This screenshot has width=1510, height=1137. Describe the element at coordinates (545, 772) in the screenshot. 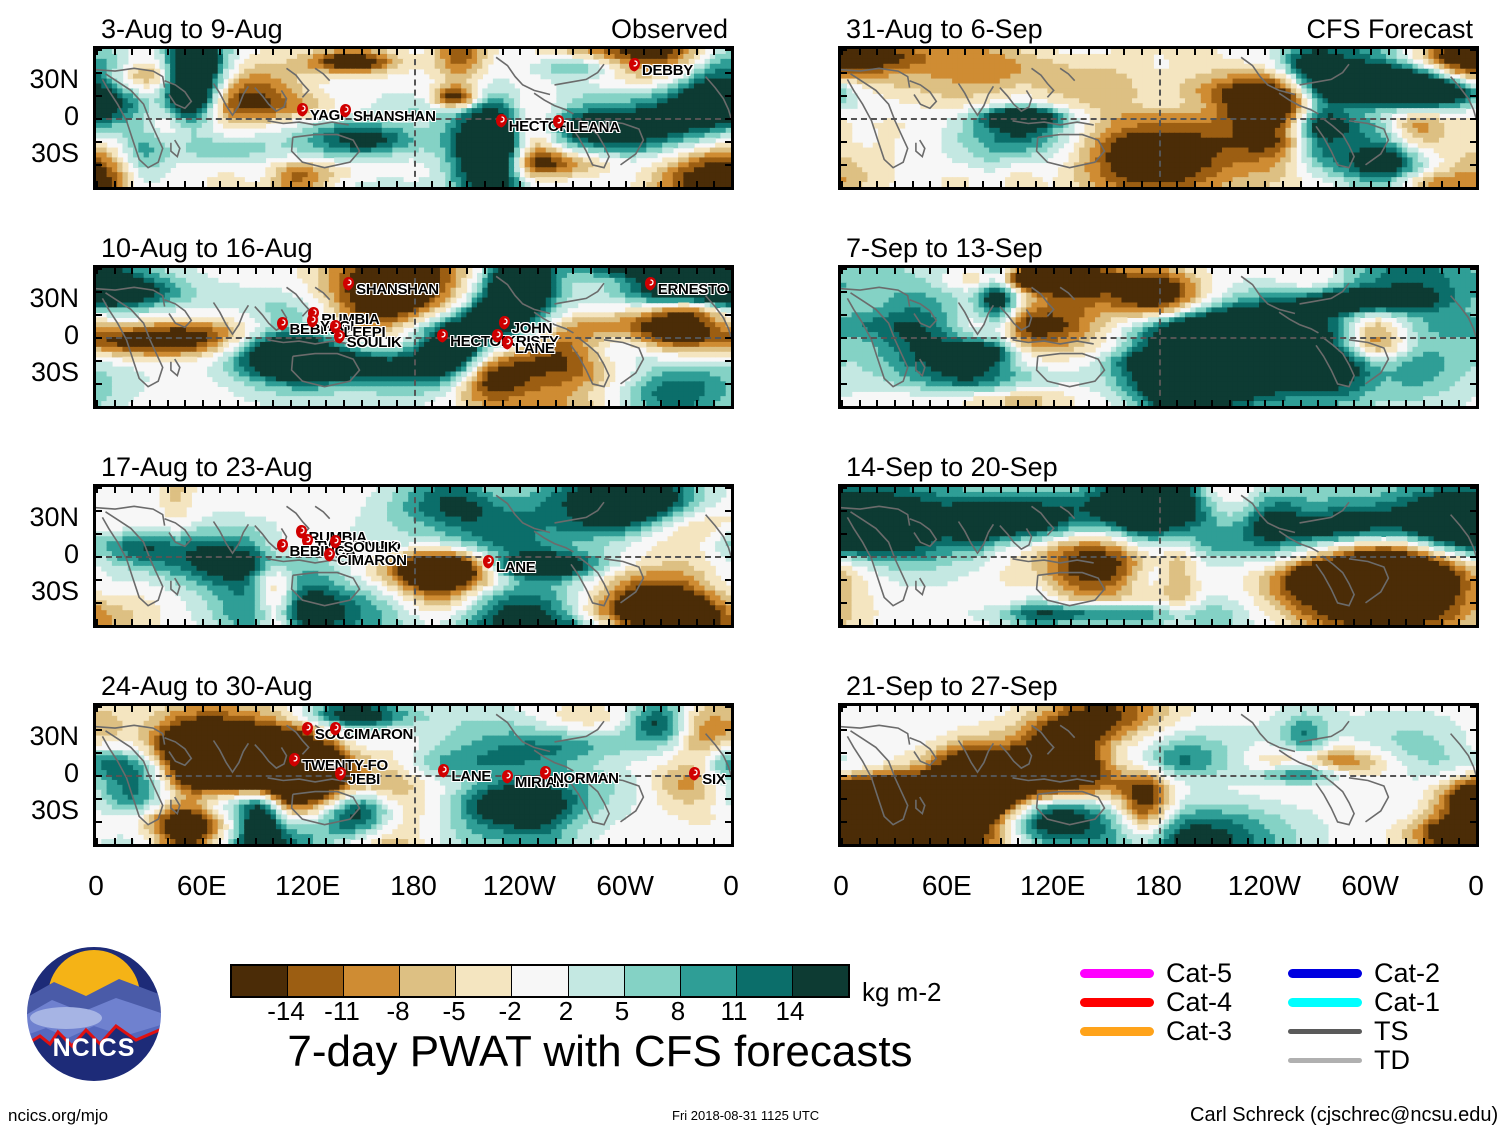

I see `storm-symbol-norman` at that location.